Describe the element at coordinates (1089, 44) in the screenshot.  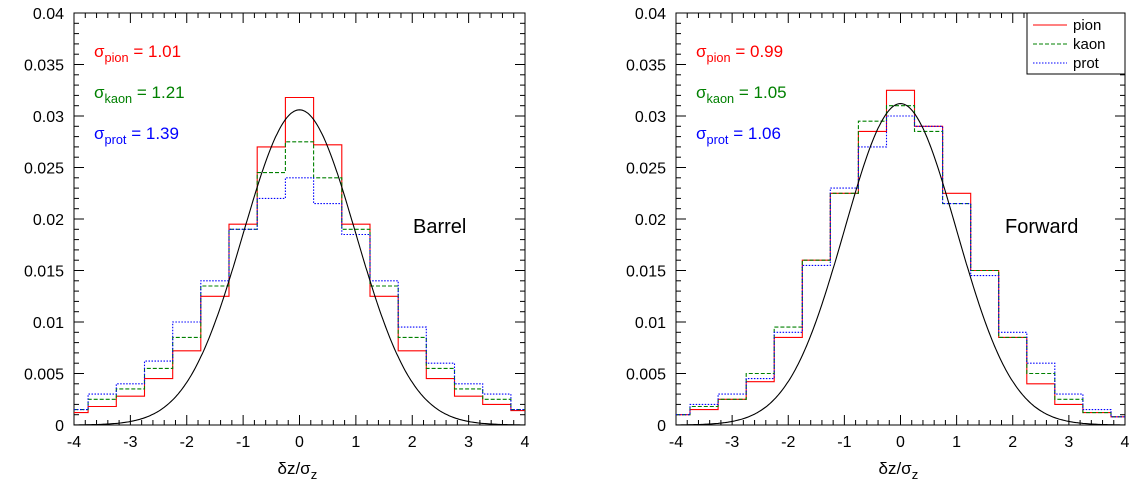
I see `legend-label-kaon: kaon` at that location.